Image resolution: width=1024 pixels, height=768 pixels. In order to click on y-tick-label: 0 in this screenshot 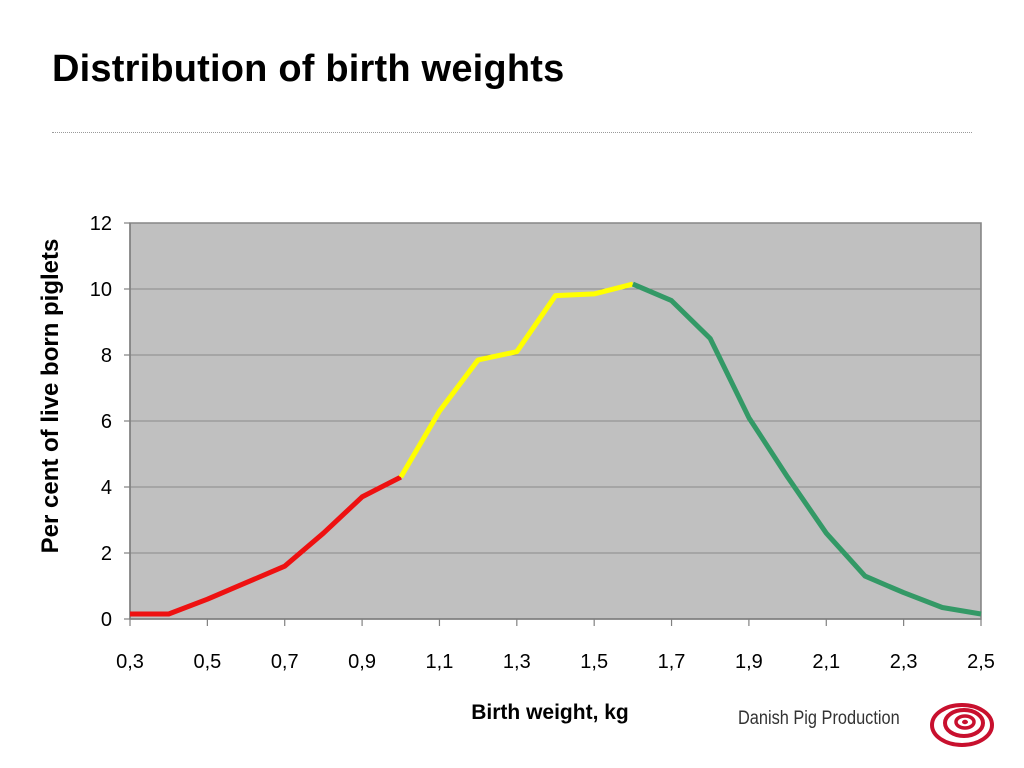, I will do `click(106, 620)`.